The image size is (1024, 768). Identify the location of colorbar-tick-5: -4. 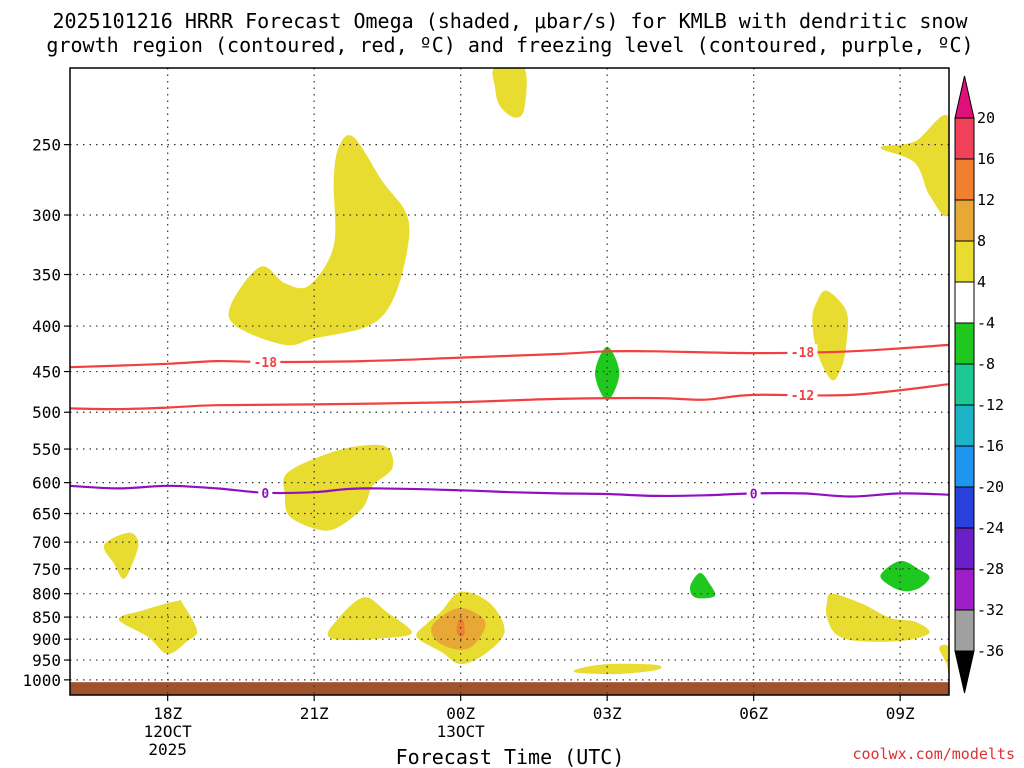
(986, 323).